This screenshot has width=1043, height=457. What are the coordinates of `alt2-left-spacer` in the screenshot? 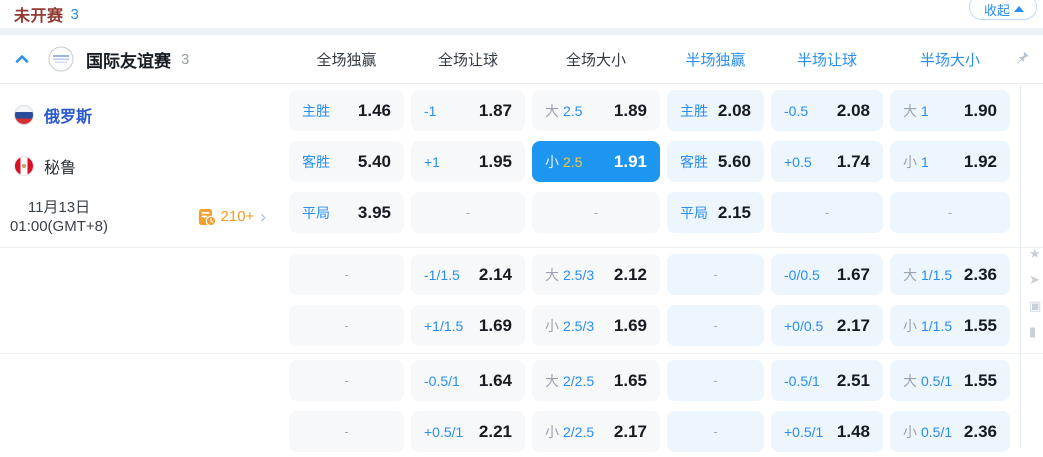 It's located at (140, 405).